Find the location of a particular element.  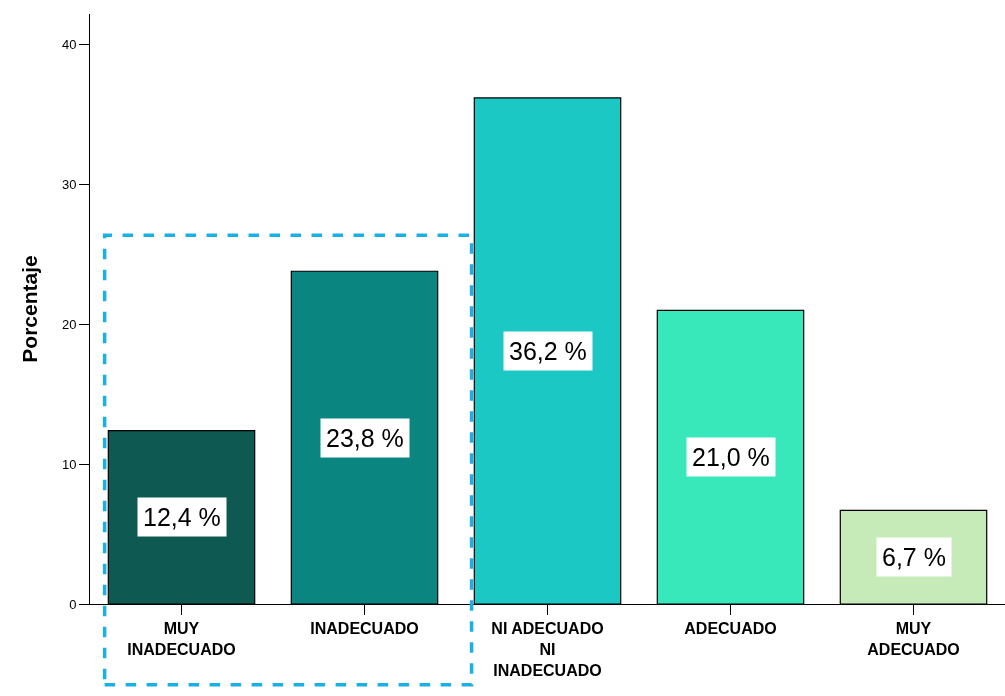

x-tick-label: INADECUADO is located at coordinates (364, 629).